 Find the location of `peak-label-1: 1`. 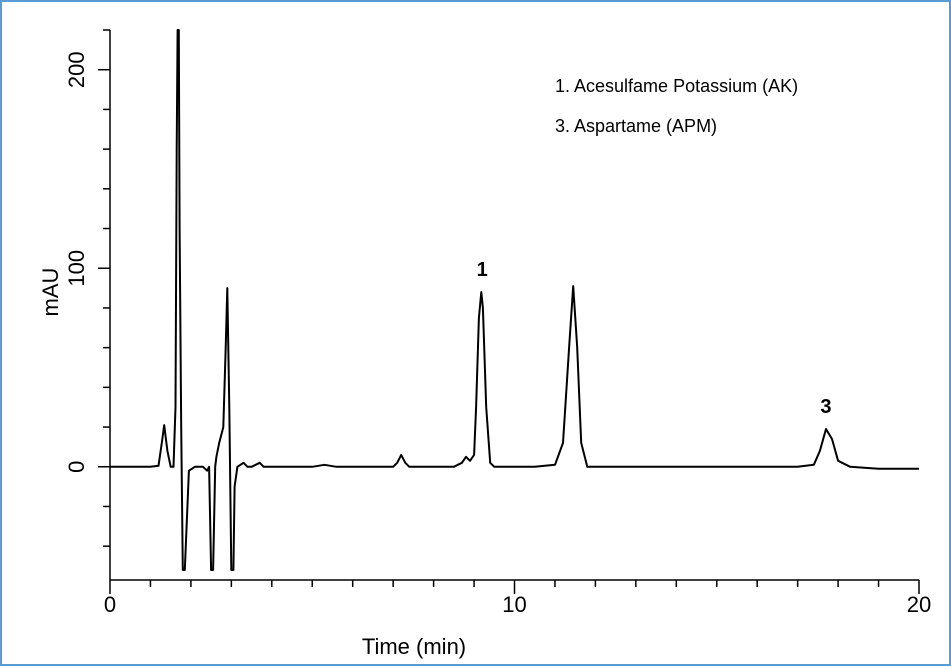

peak-label-1: 1 is located at coordinates (482, 270).